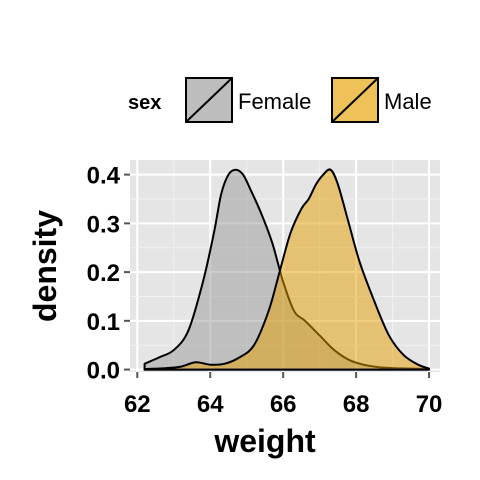 The image size is (480, 480). I want to click on legend-label: Male, so click(408, 101).